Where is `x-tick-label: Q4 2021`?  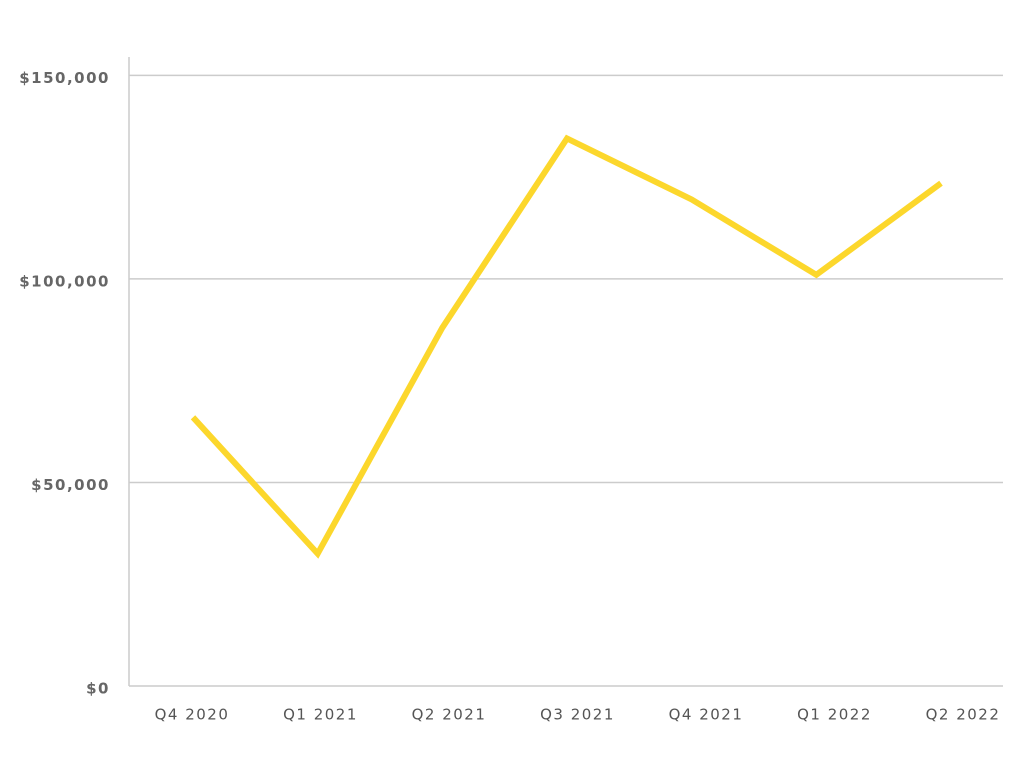 x-tick-label: Q4 2021 is located at coordinates (706, 715).